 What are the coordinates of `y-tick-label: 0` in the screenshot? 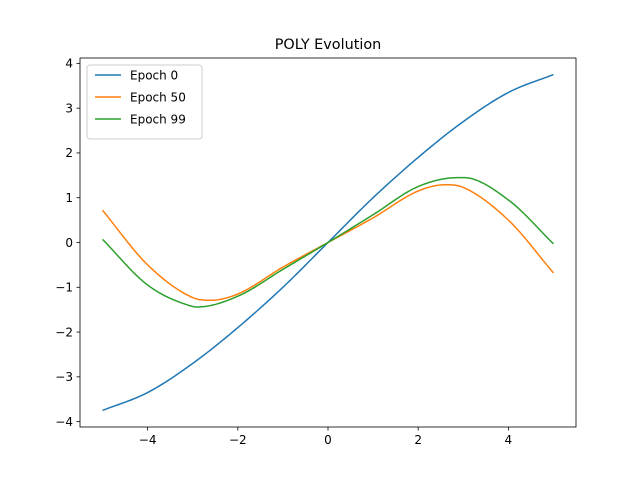 It's located at (69, 243).